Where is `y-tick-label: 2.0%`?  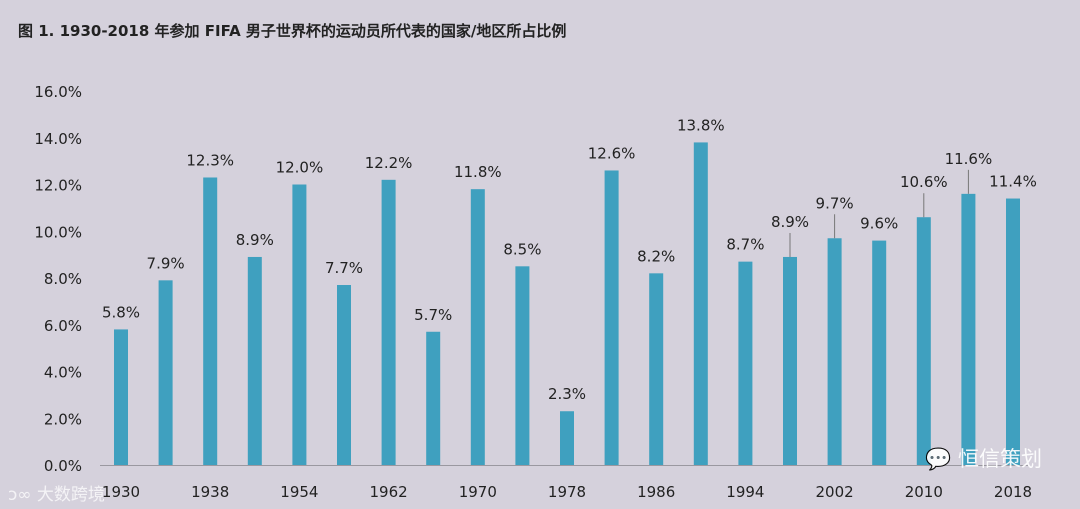
y-tick-label: 2.0% is located at coordinates (63, 419).